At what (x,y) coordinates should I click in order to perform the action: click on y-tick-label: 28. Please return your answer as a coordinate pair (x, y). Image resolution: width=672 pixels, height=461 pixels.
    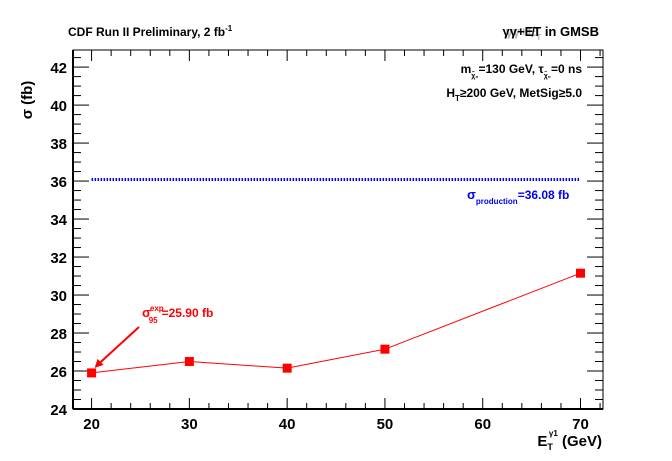
    Looking at the image, I should click on (58, 334).